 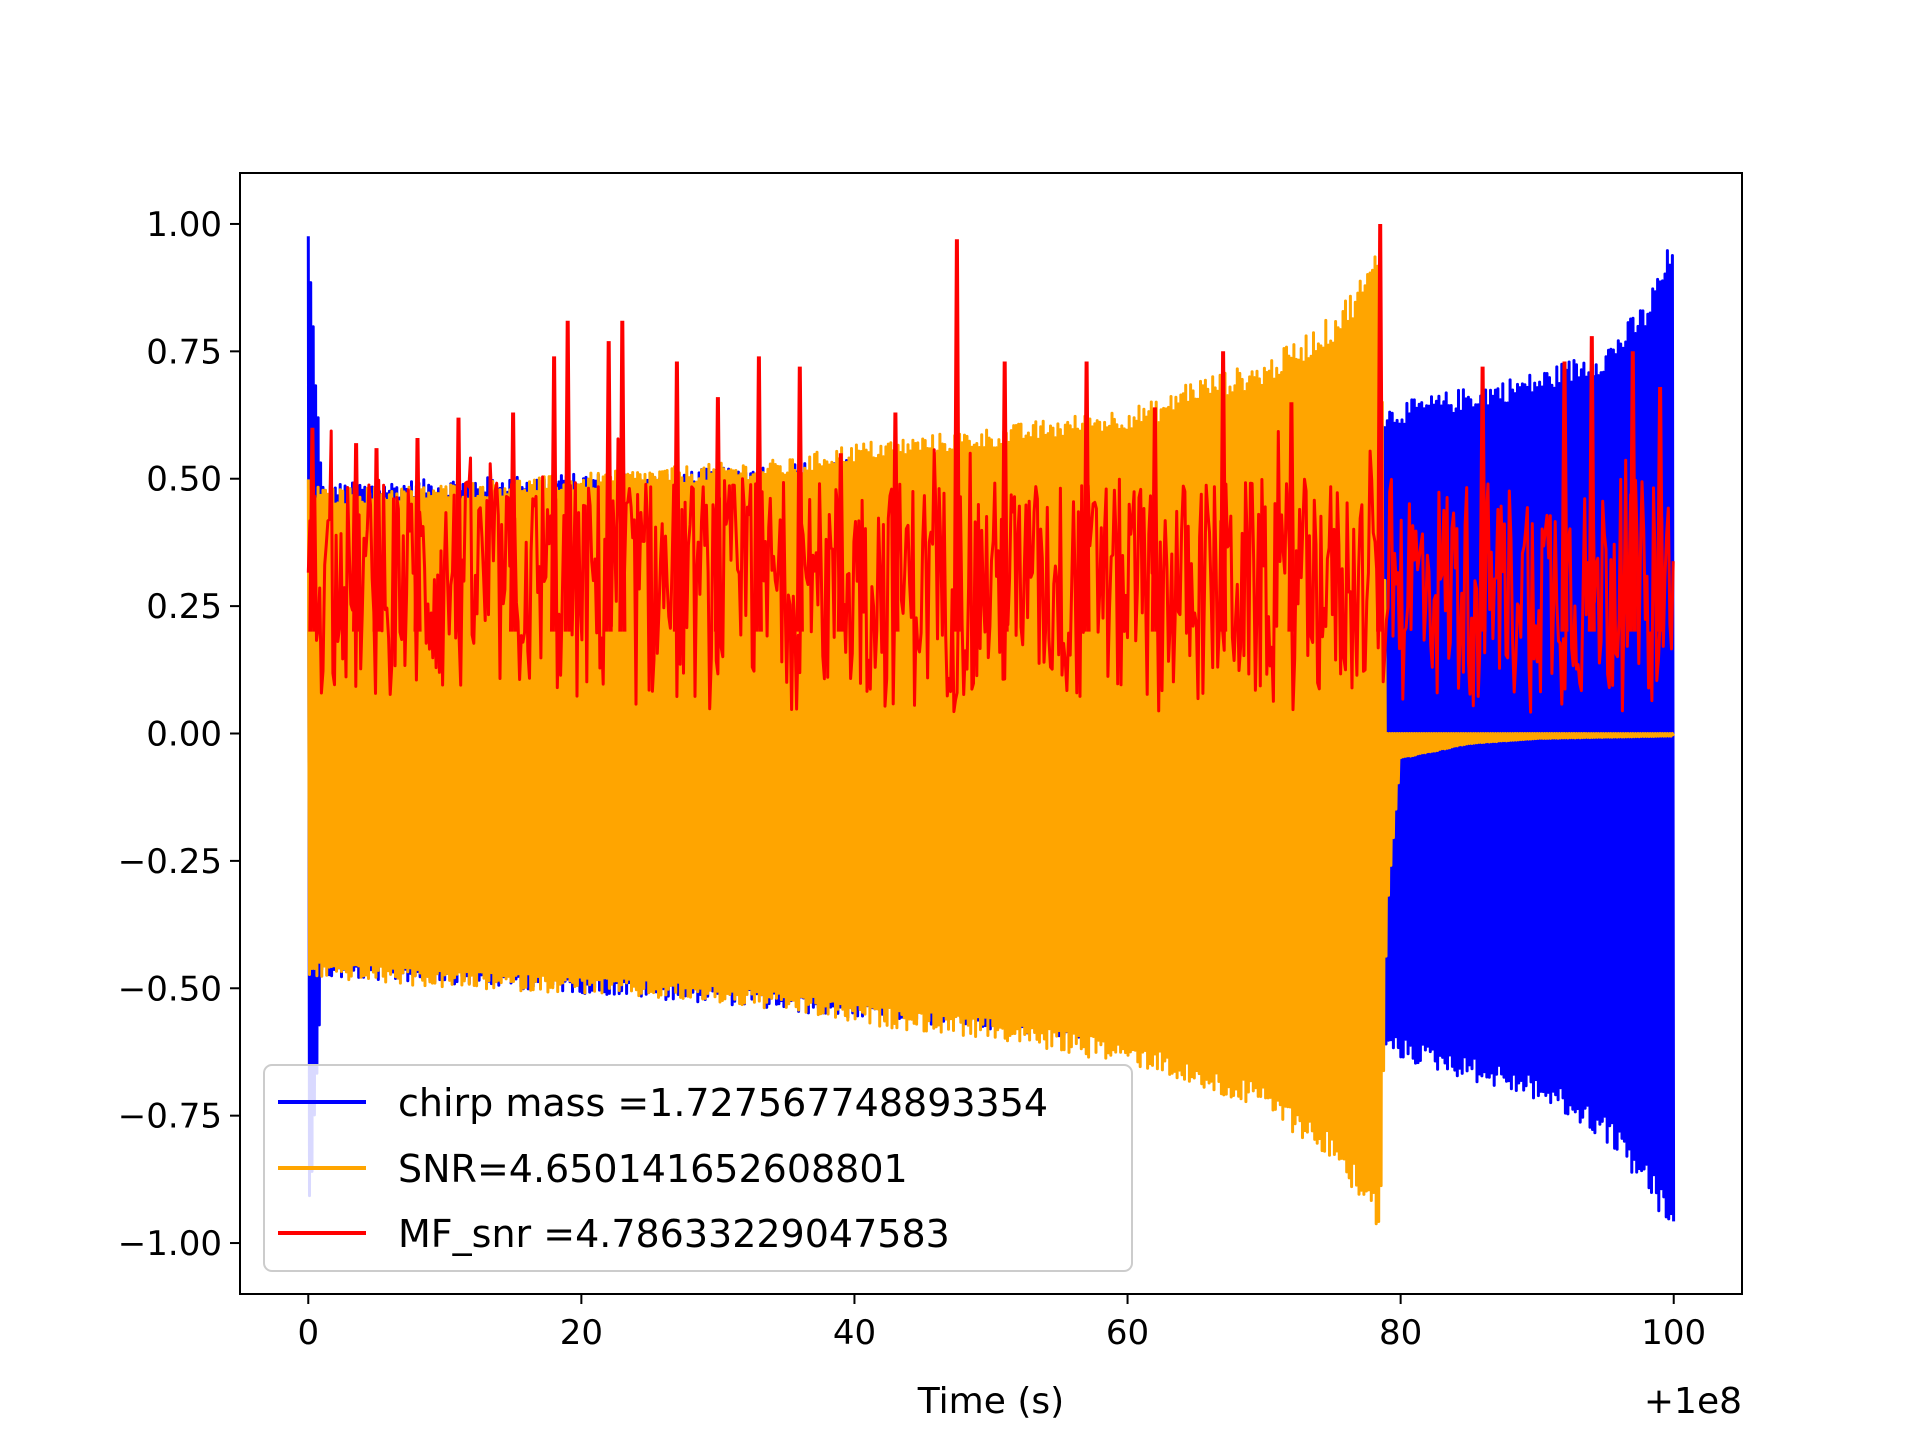 What do you see at coordinates (170, 989) in the screenshot?
I see `y-tick-label: −0.50` at bounding box center [170, 989].